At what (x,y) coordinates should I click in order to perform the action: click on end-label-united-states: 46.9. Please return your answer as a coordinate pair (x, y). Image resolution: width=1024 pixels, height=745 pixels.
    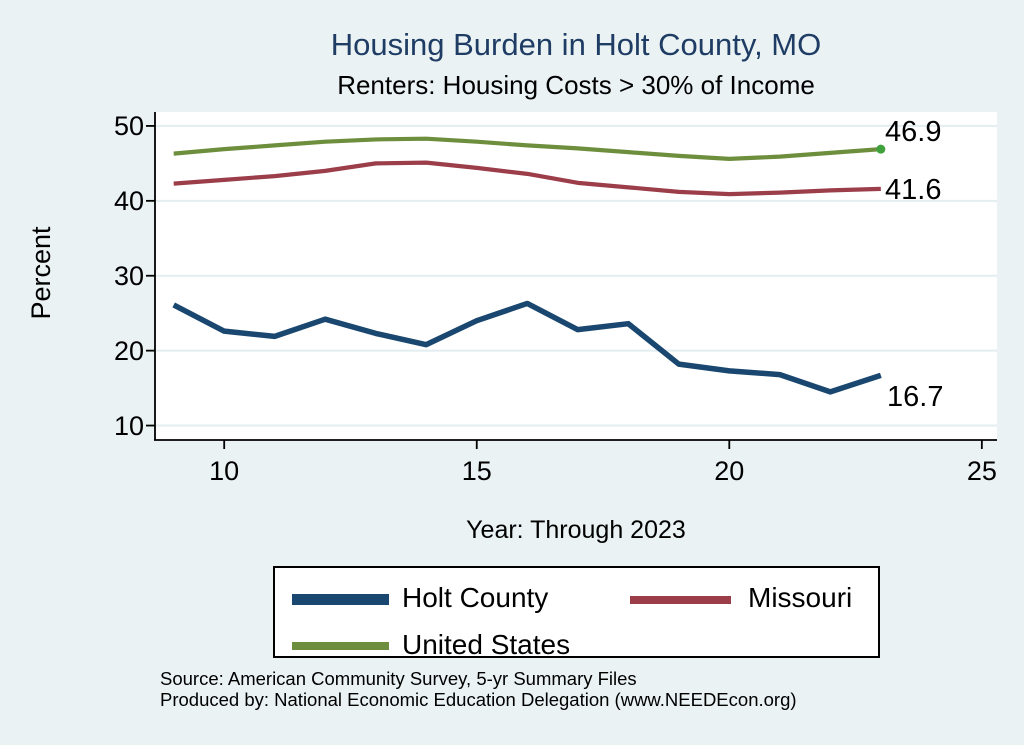
    Looking at the image, I should click on (913, 132).